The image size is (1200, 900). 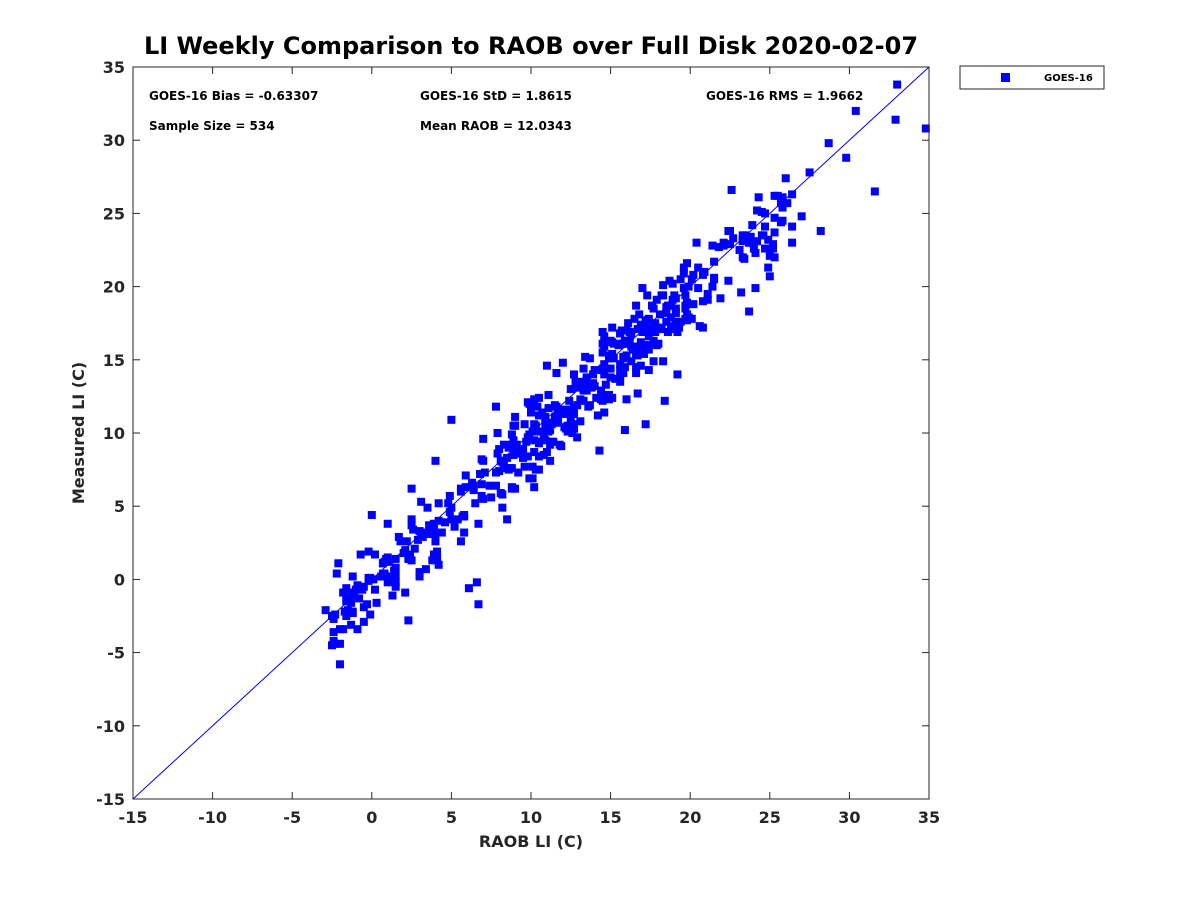 I want to click on x-tick-labels: -15 -10 -5 0 5 10 15 20 25 30 35, so click(x=530, y=817).